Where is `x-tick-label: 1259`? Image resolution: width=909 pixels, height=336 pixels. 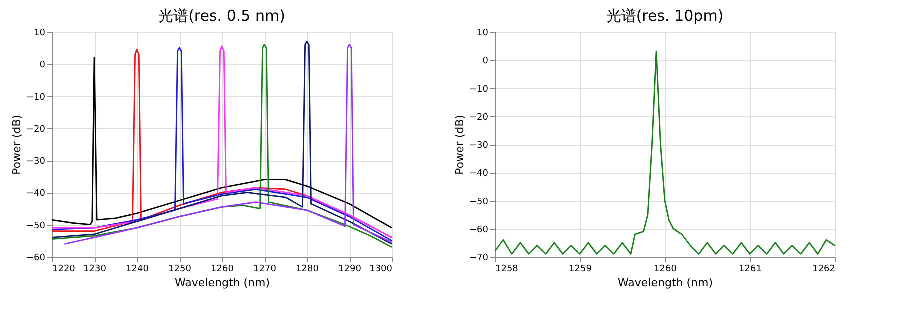 x-tick-label: 1259 is located at coordinates (580, 269).